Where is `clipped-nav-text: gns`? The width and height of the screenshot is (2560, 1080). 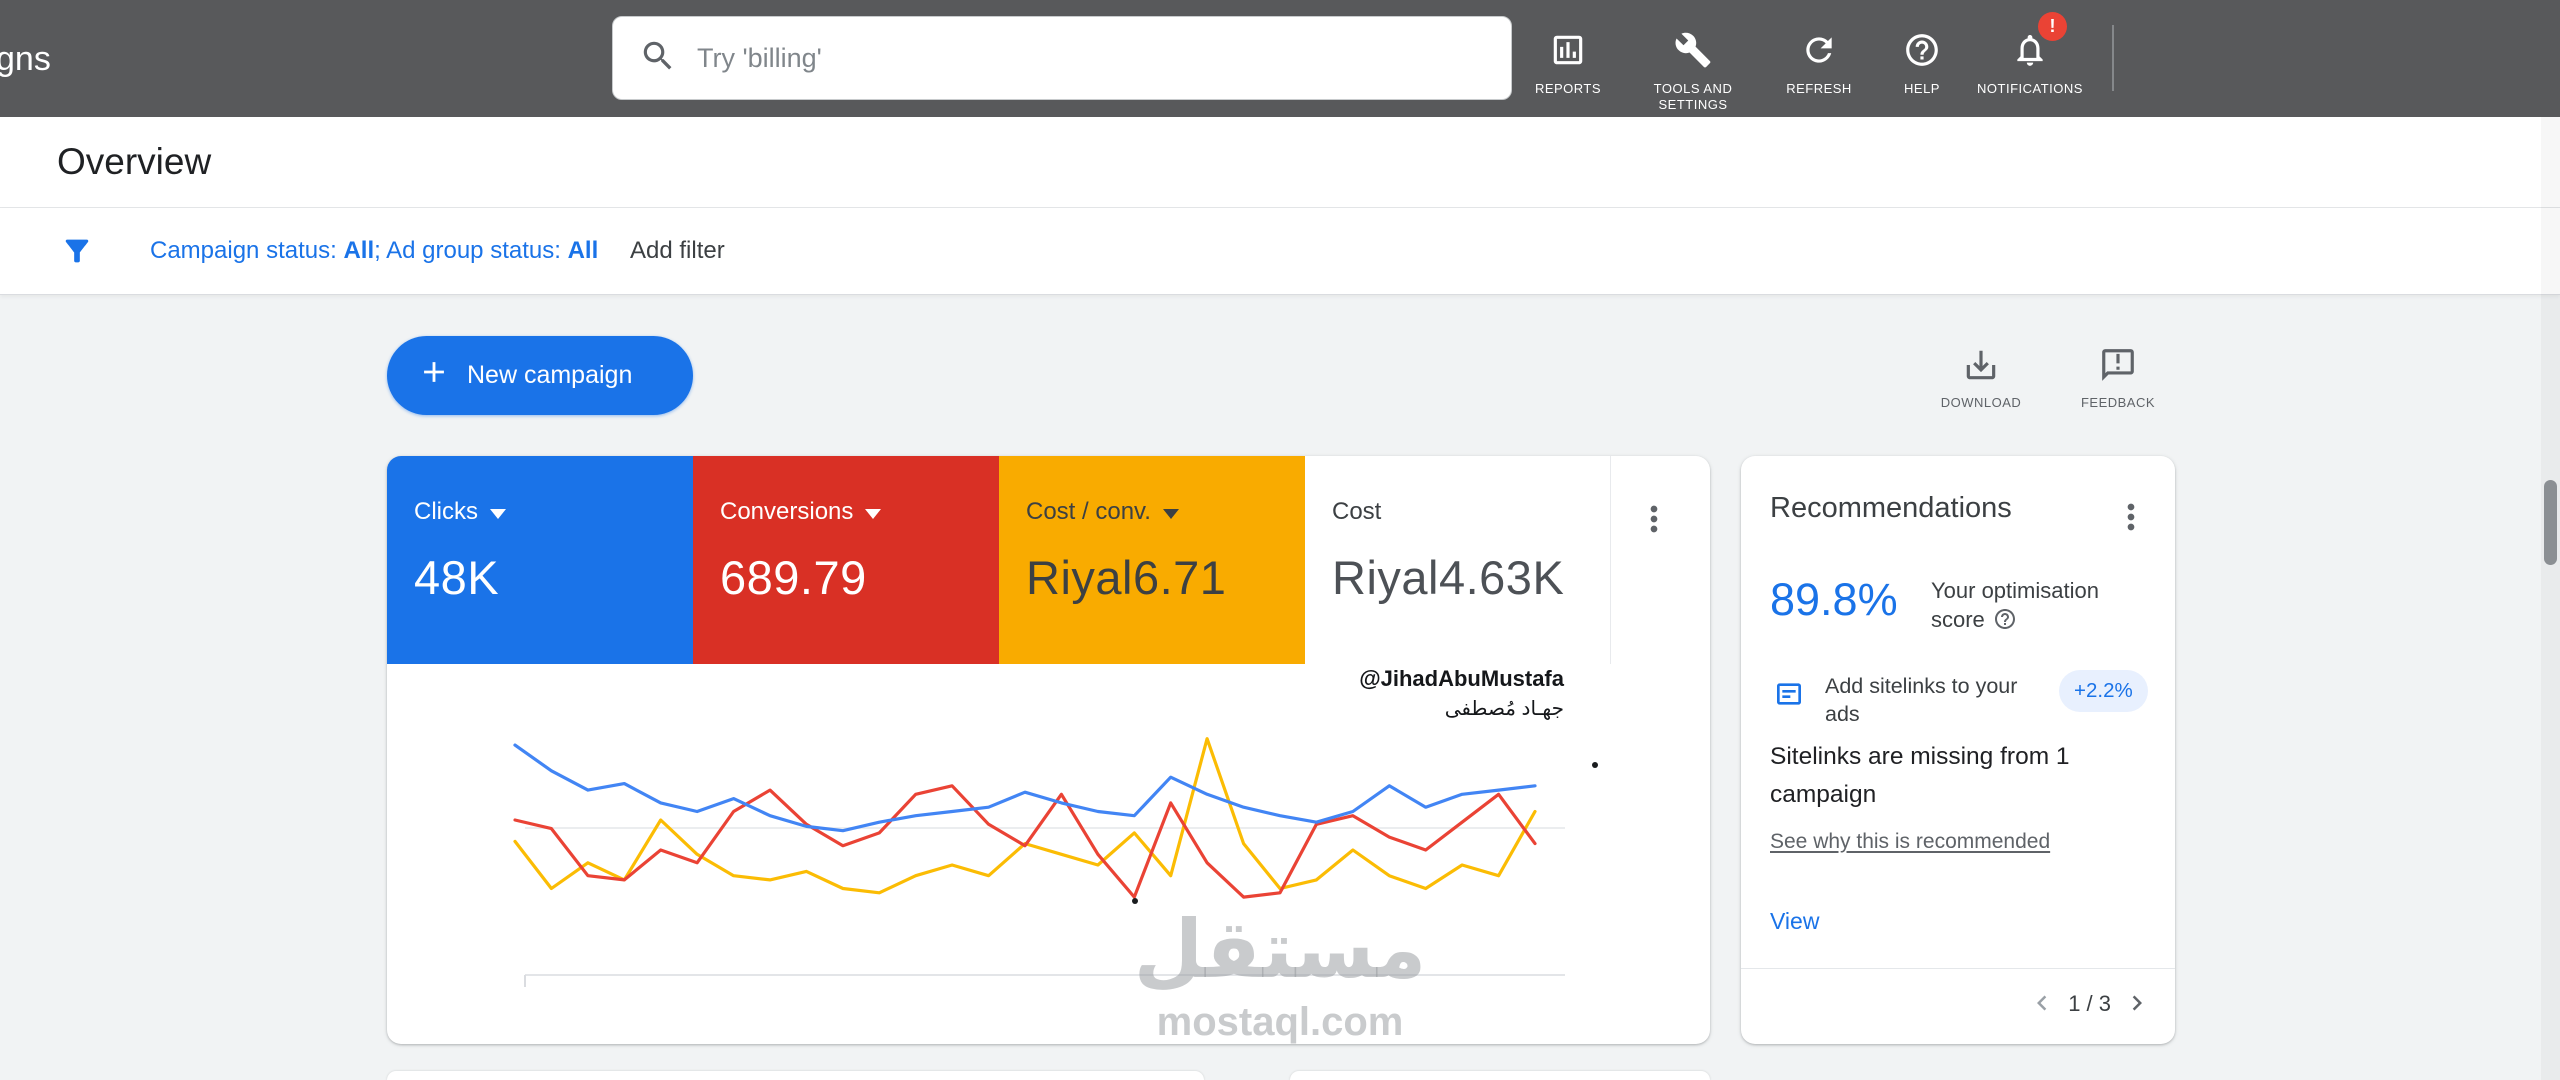
clipped-nav-text: gns is located at coordinates (25, 59).